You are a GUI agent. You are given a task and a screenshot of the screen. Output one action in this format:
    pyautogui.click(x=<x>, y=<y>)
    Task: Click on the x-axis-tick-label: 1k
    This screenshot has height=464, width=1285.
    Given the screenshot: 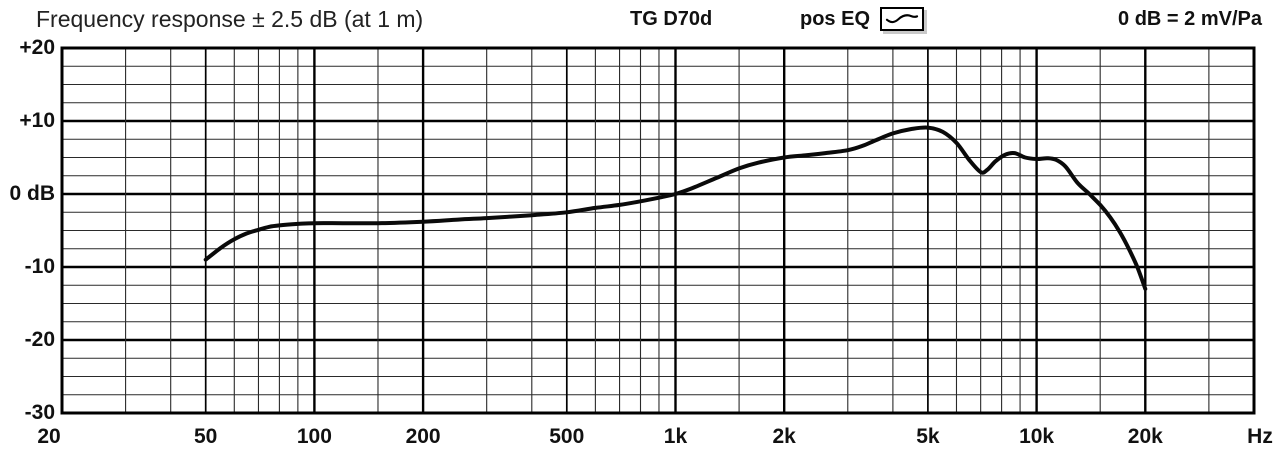 What is the action you would take?
    pyautogui.click(x=675, y=436)
    